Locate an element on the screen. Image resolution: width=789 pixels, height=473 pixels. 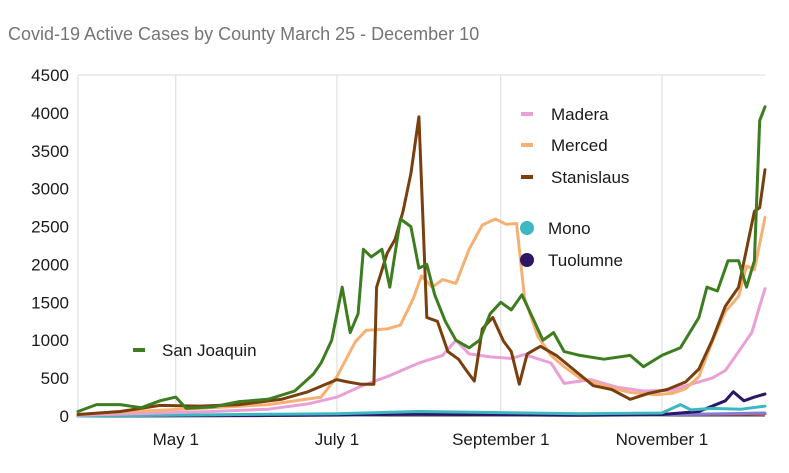
y-tick-label: 1000 is located at coordinates (50, 340).